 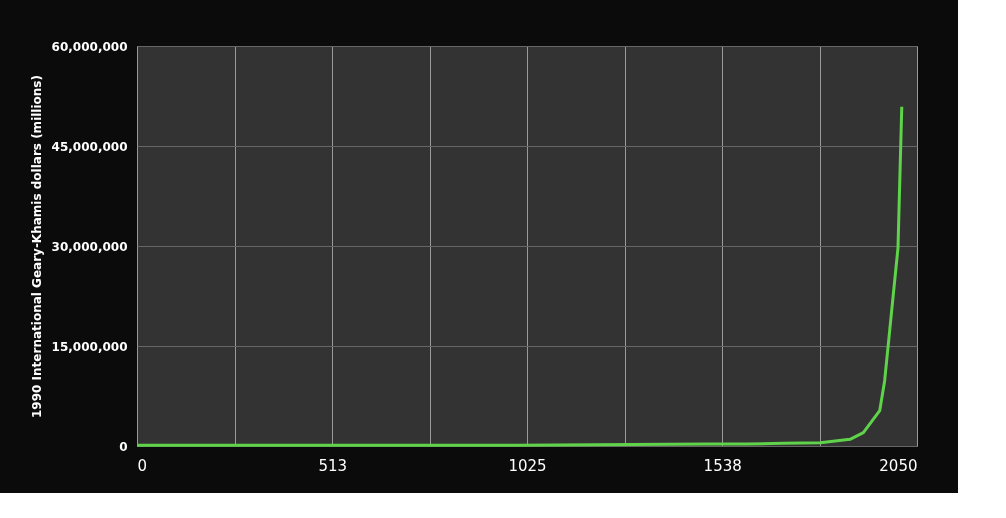 What do you see at coordinates (722, 465) in the screenshot?
I see `x-tick-label: 1538` at bounding box center [722, 465].